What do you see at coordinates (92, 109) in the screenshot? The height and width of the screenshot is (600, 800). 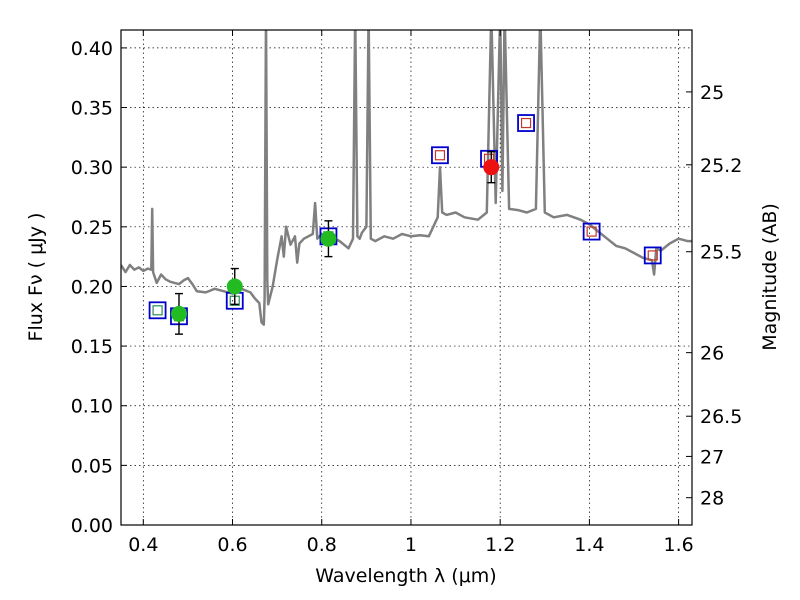 I see `y-tick-label: 0.35` at bounding box center [92, 109].